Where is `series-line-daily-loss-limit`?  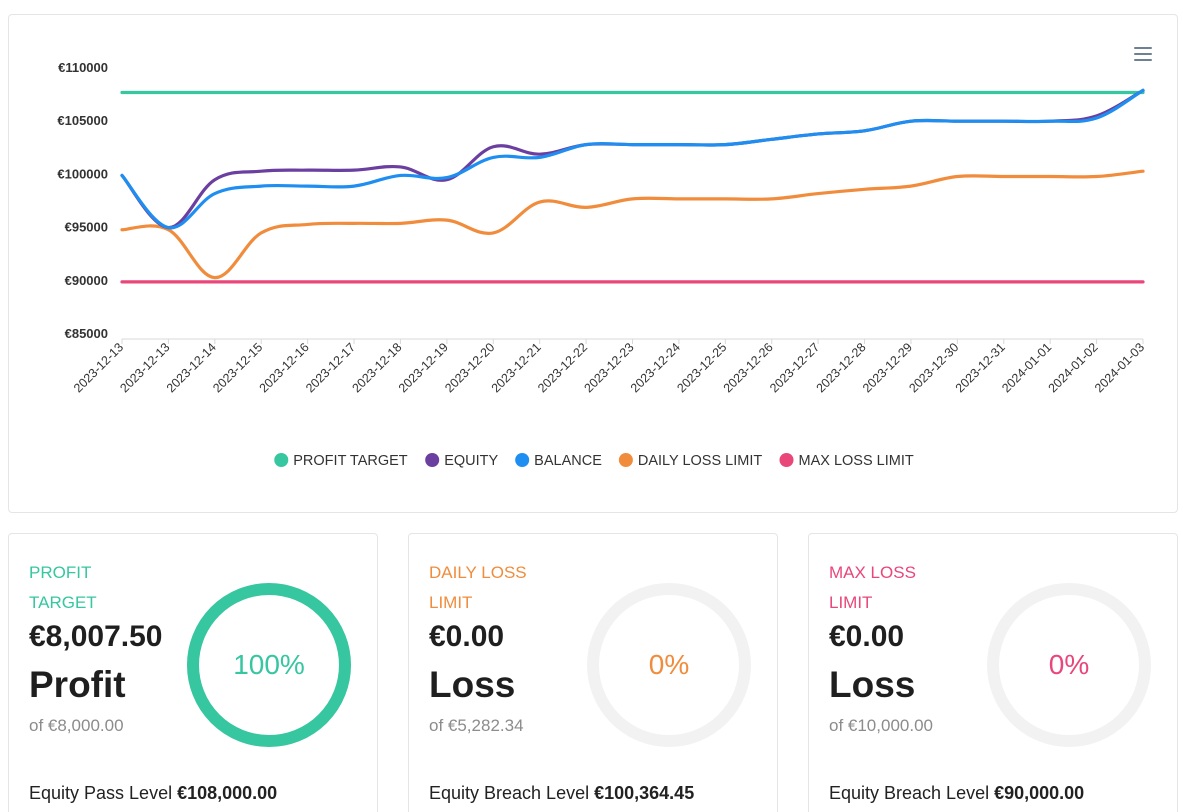
series-line-daily-loss-limit is located at coordinates (632, 224).